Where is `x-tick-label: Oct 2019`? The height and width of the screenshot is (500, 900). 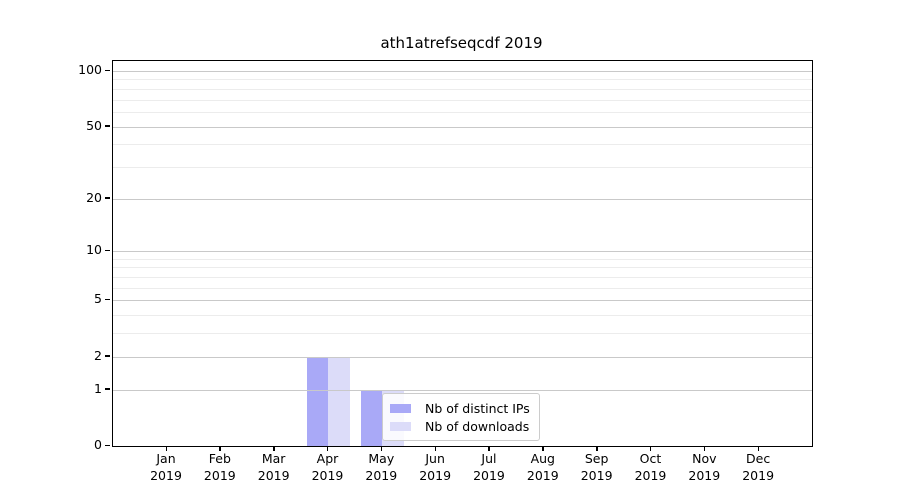
x-tick-label: Oct 2019 is located at coordinates (650, 467).